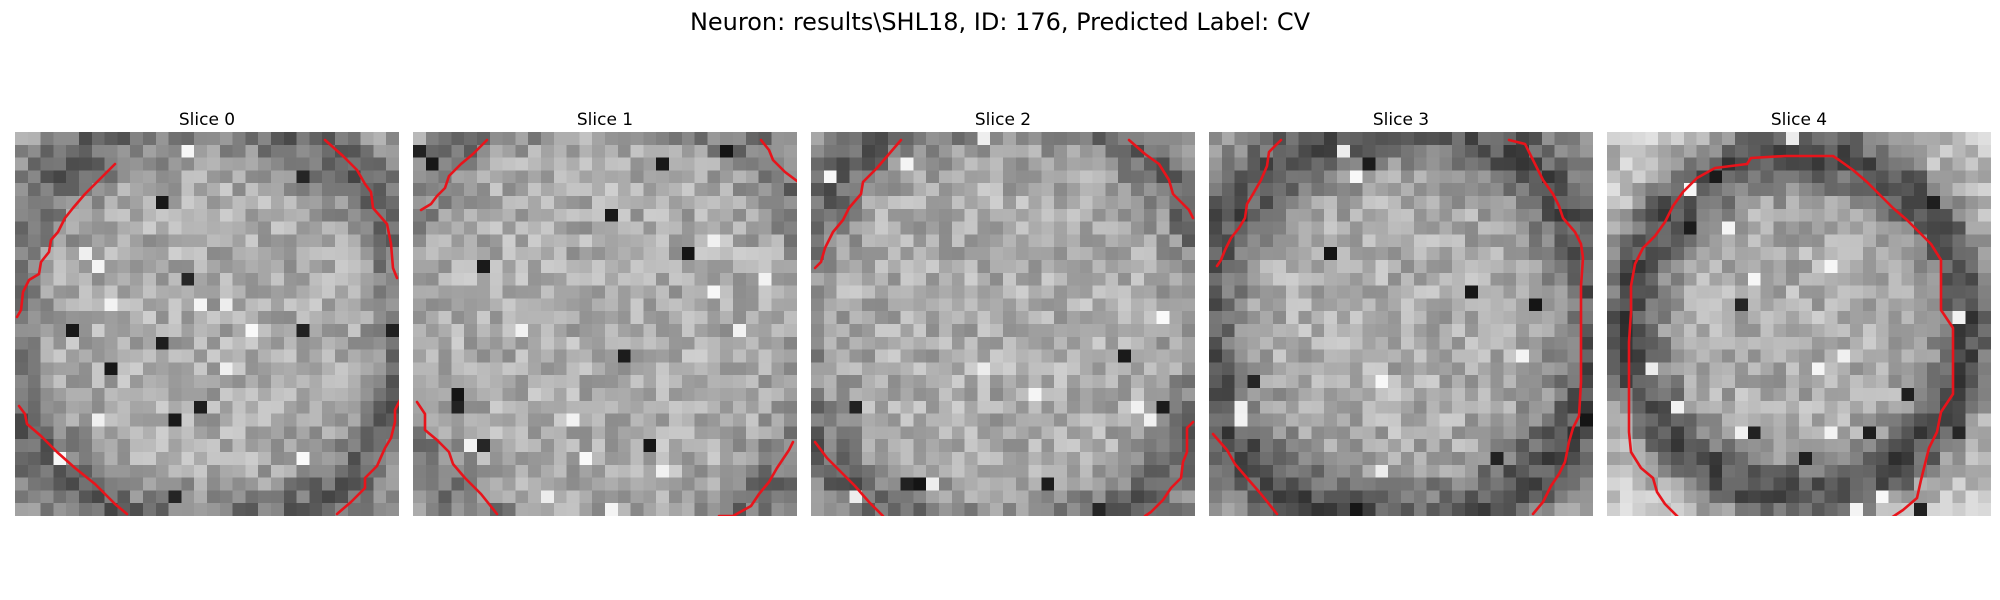  I want to click on slice-panel-3: Slice 3, so click(1401, 312).